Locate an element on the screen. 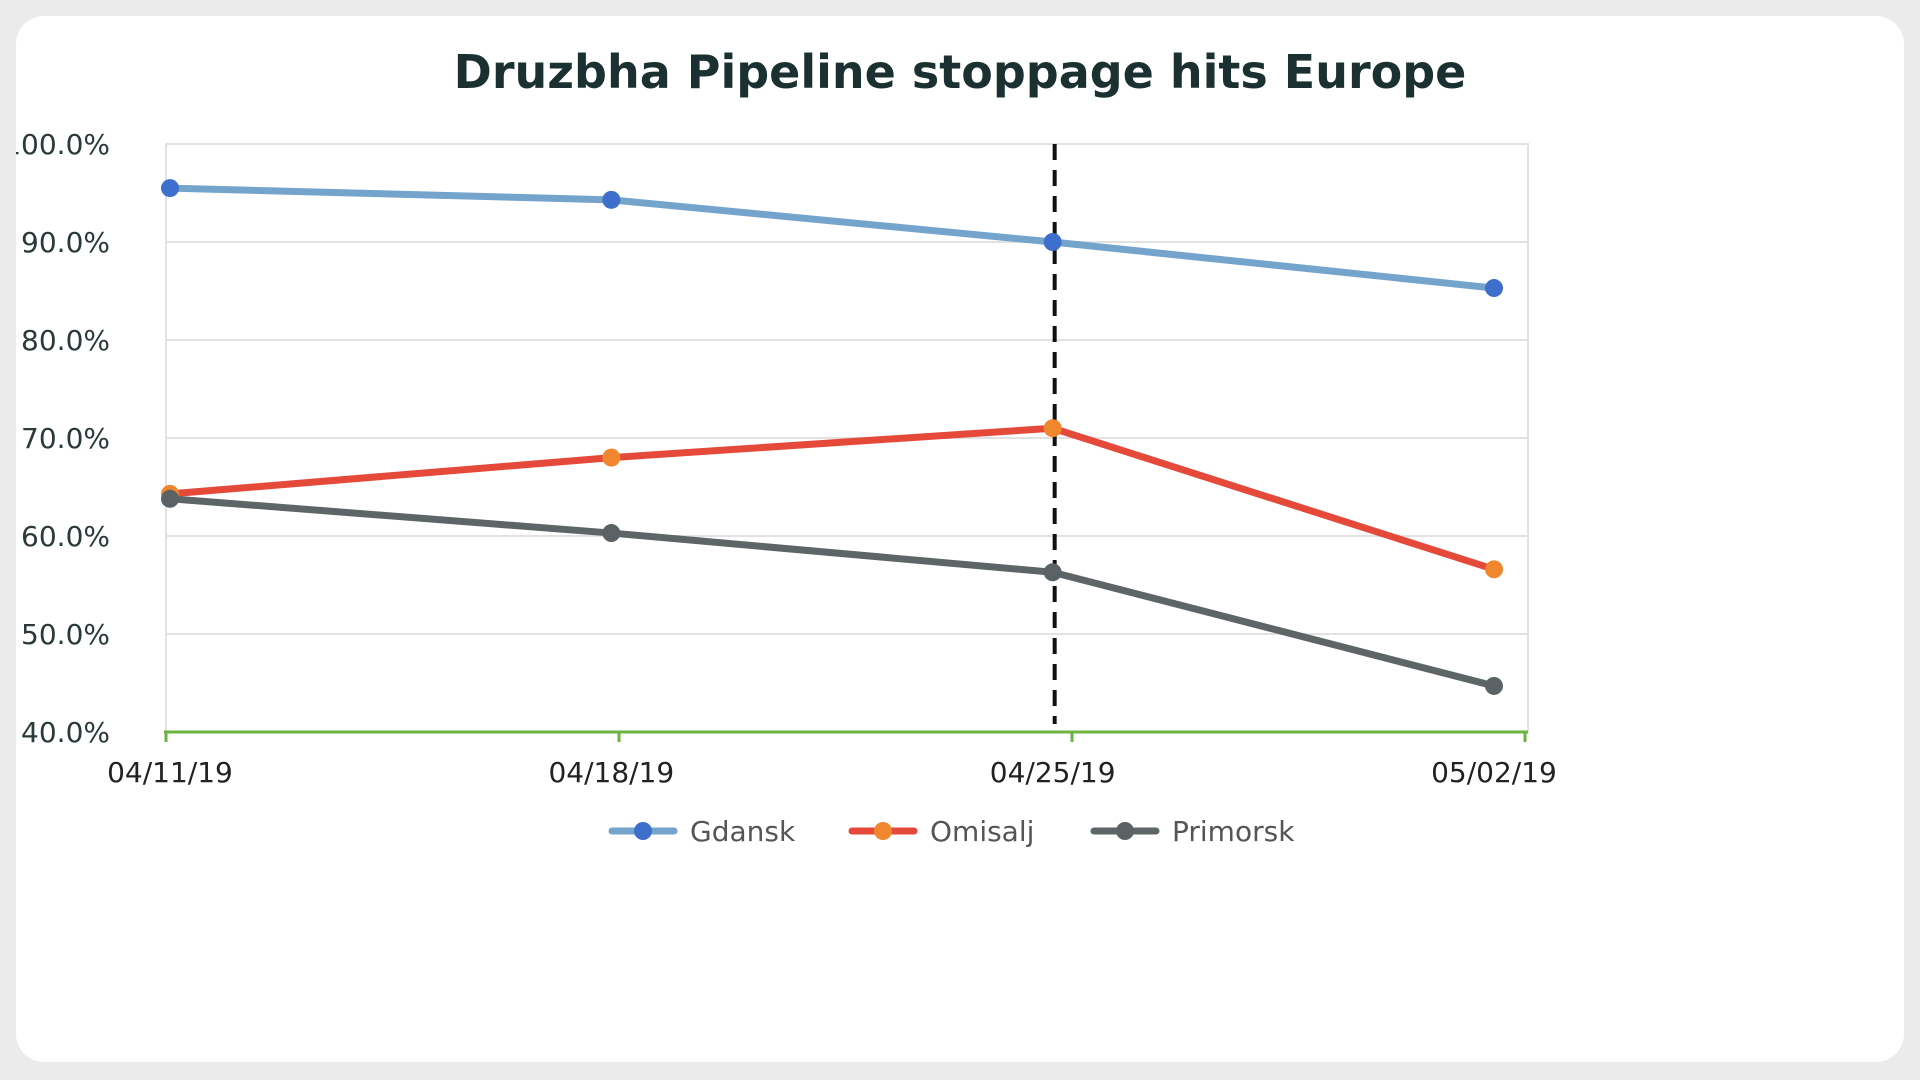 The width and height of the screenshot is (1920, 1080). legend-label: Gdansk is located at coordinates (743, 831).